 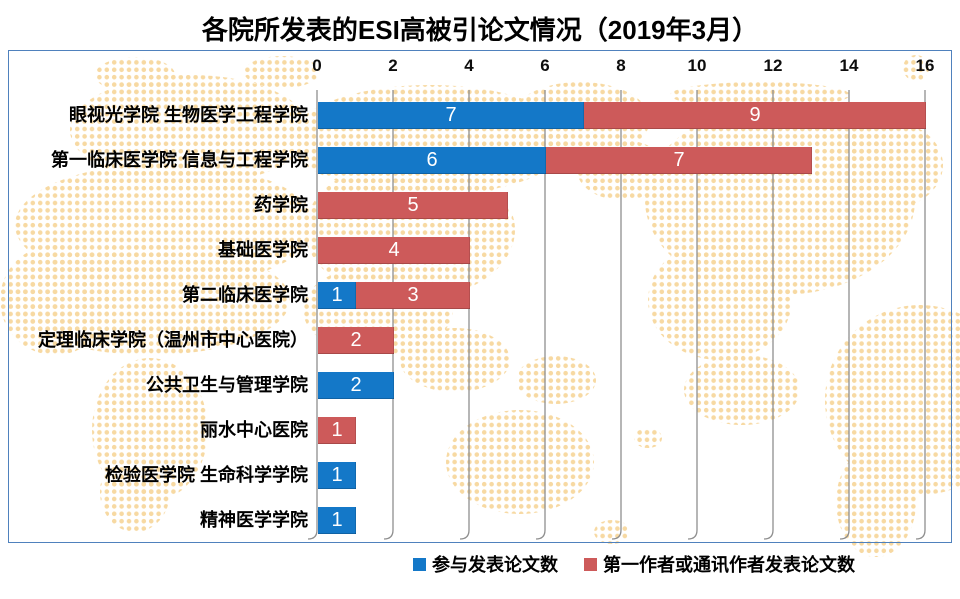 What do you see at coordinates (495, 565) in the screenshot?
I see `legend-label: 参与发表论文数` at bounding box center [495, 565].